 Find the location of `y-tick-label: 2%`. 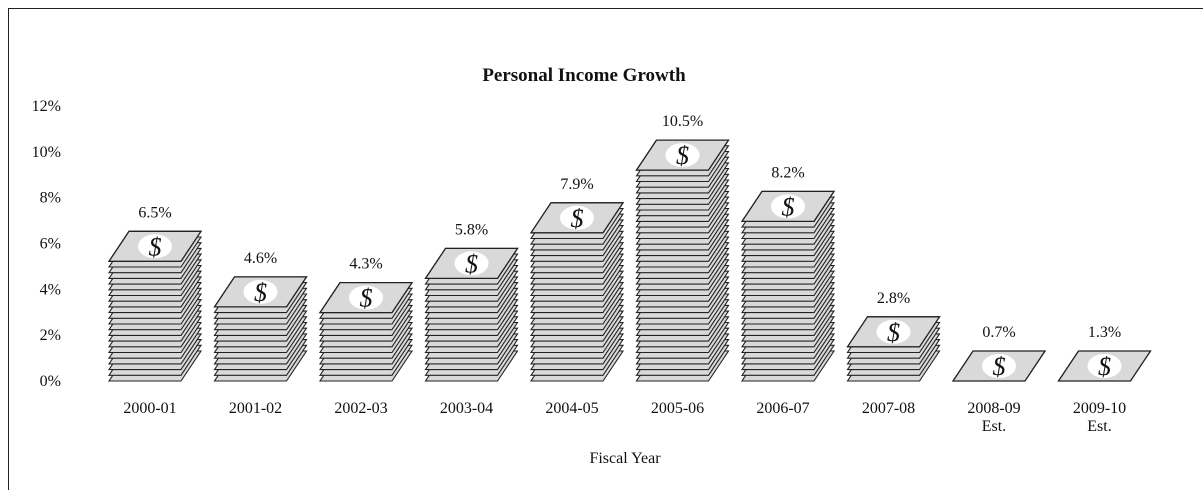

y-tick-label: 2% is located at coordinates (50, 335).